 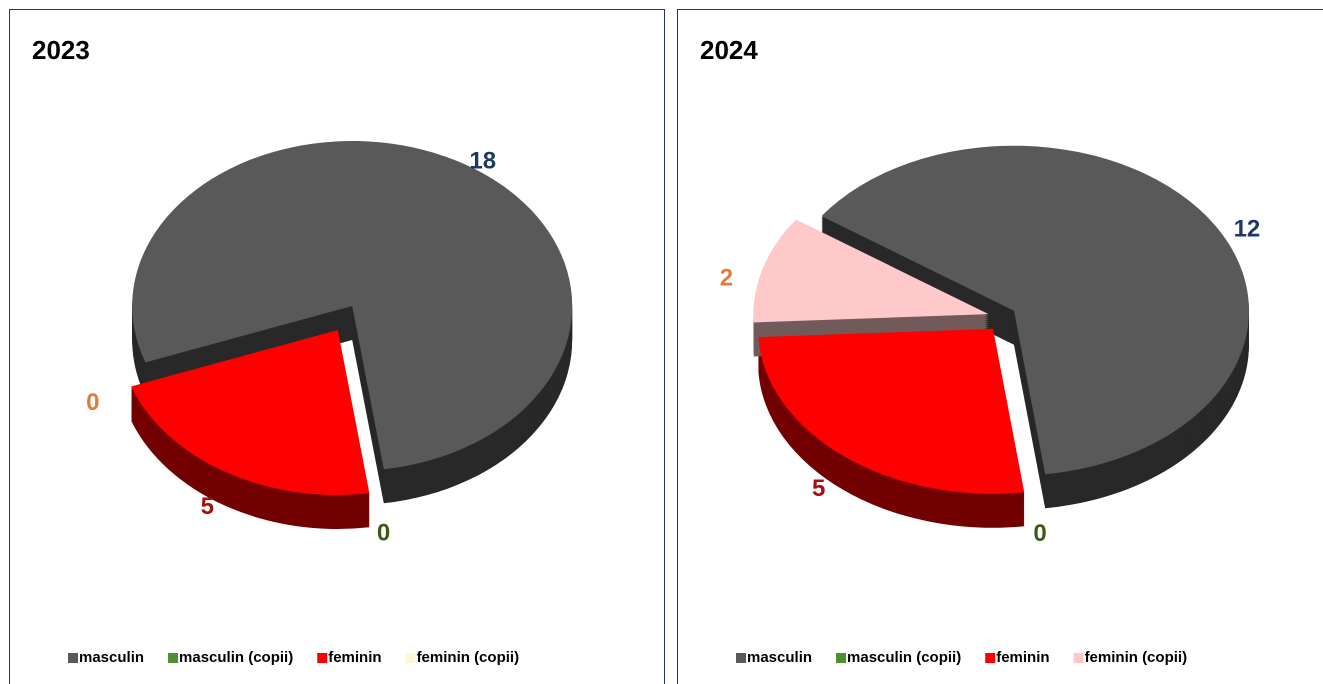 What do you see at coordinates (482, 161) in the screenshot?
I see `data-label: 18` at bounding box center [482, 161].